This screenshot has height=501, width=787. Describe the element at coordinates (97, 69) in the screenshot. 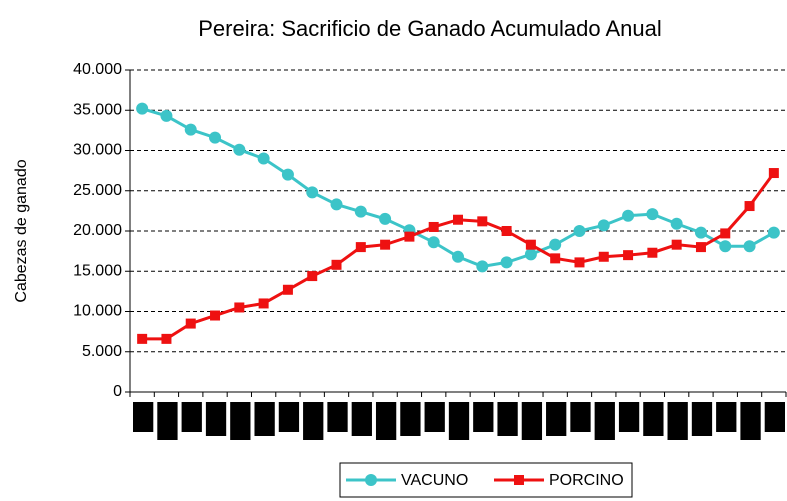

I see `y-tick-label: 40.000` at that location.